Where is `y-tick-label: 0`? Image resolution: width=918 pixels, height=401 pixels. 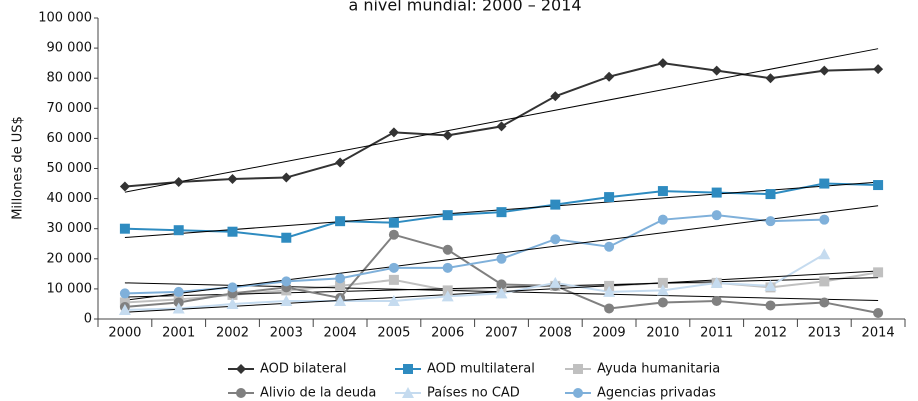 y-tick-label: 0 is located at coordinates (88, 319).